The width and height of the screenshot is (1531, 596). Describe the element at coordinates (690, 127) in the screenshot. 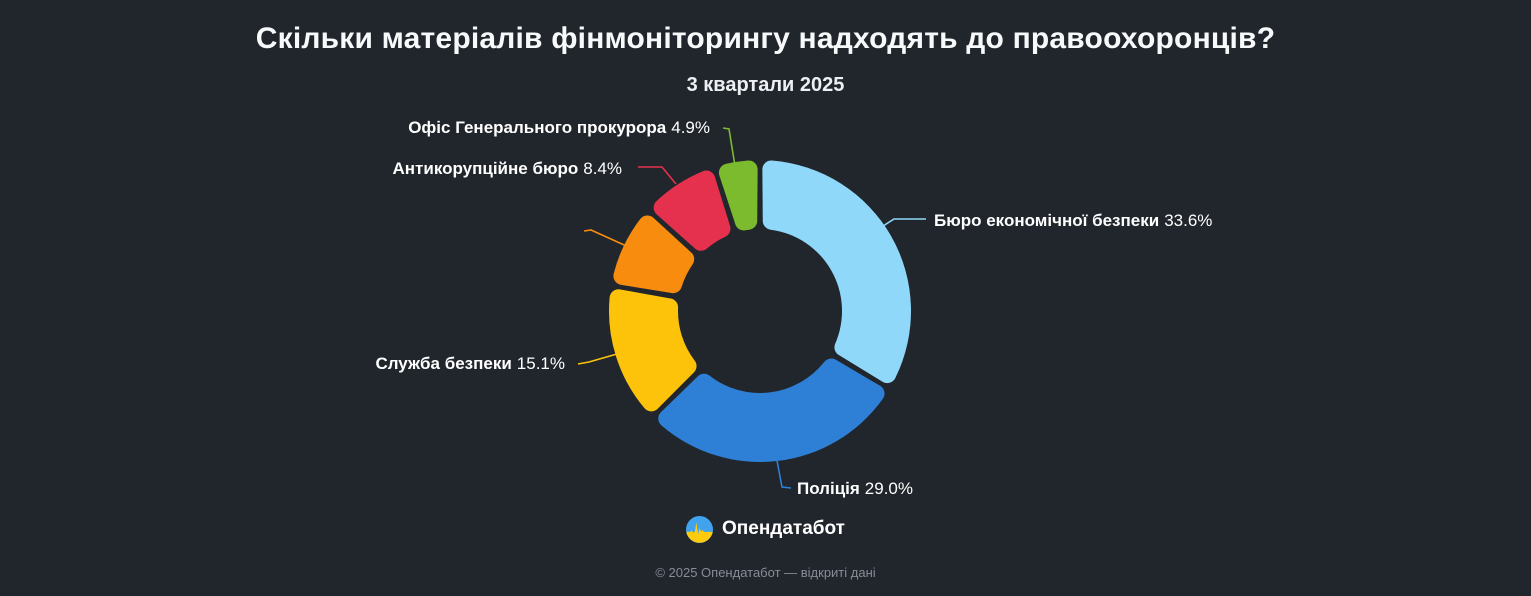

I see `segment-percent: 4.9%` at that location.